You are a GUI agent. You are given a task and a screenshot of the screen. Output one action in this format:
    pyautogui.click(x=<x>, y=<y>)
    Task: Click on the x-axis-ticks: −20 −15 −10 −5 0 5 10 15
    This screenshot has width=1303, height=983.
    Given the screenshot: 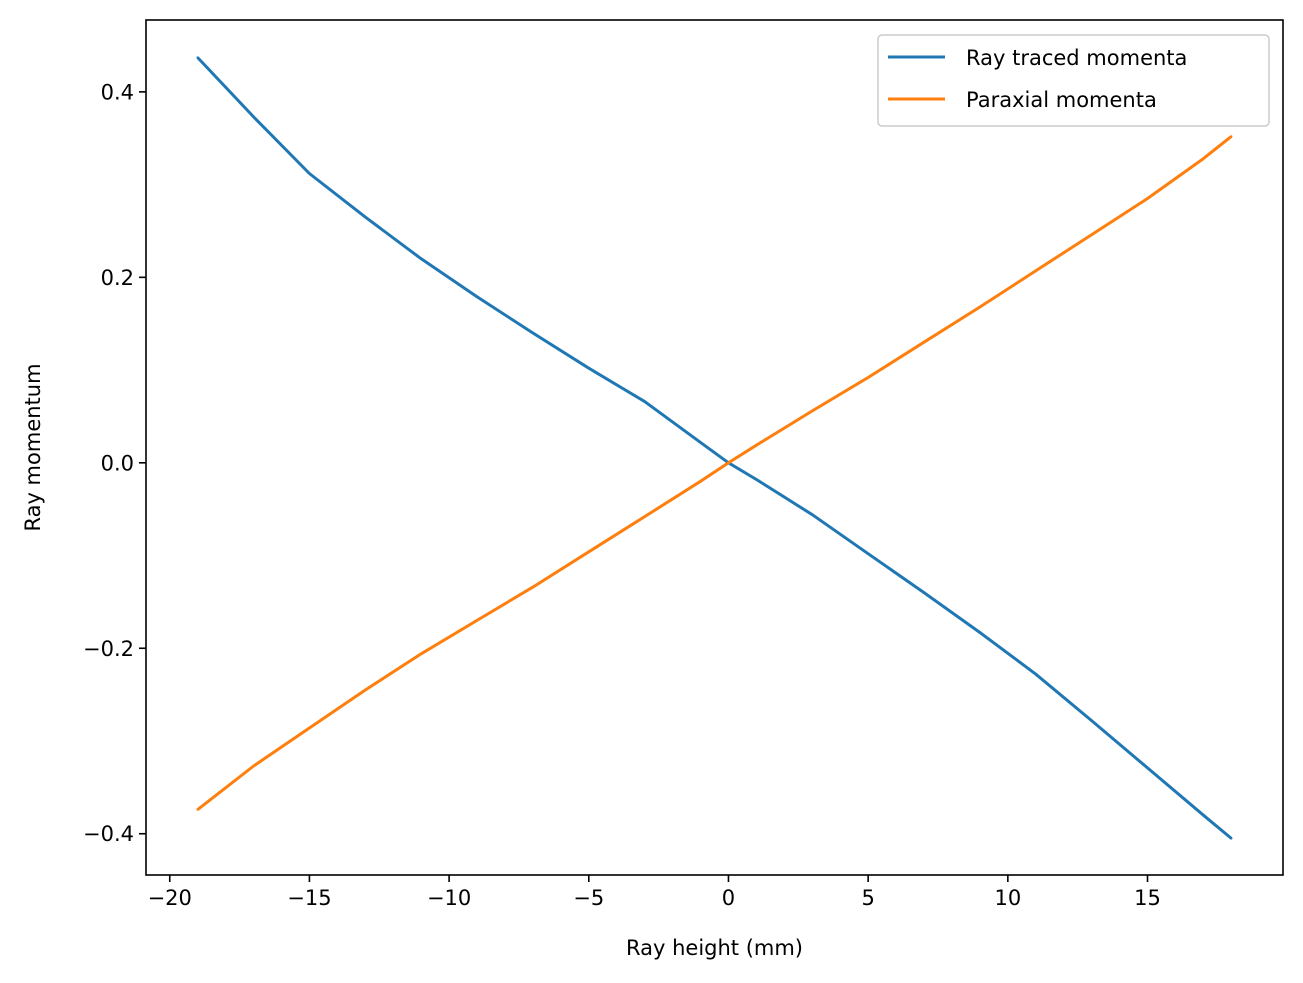 What is the action you would take?
    pyautogui.click(x=654, y=892)
    